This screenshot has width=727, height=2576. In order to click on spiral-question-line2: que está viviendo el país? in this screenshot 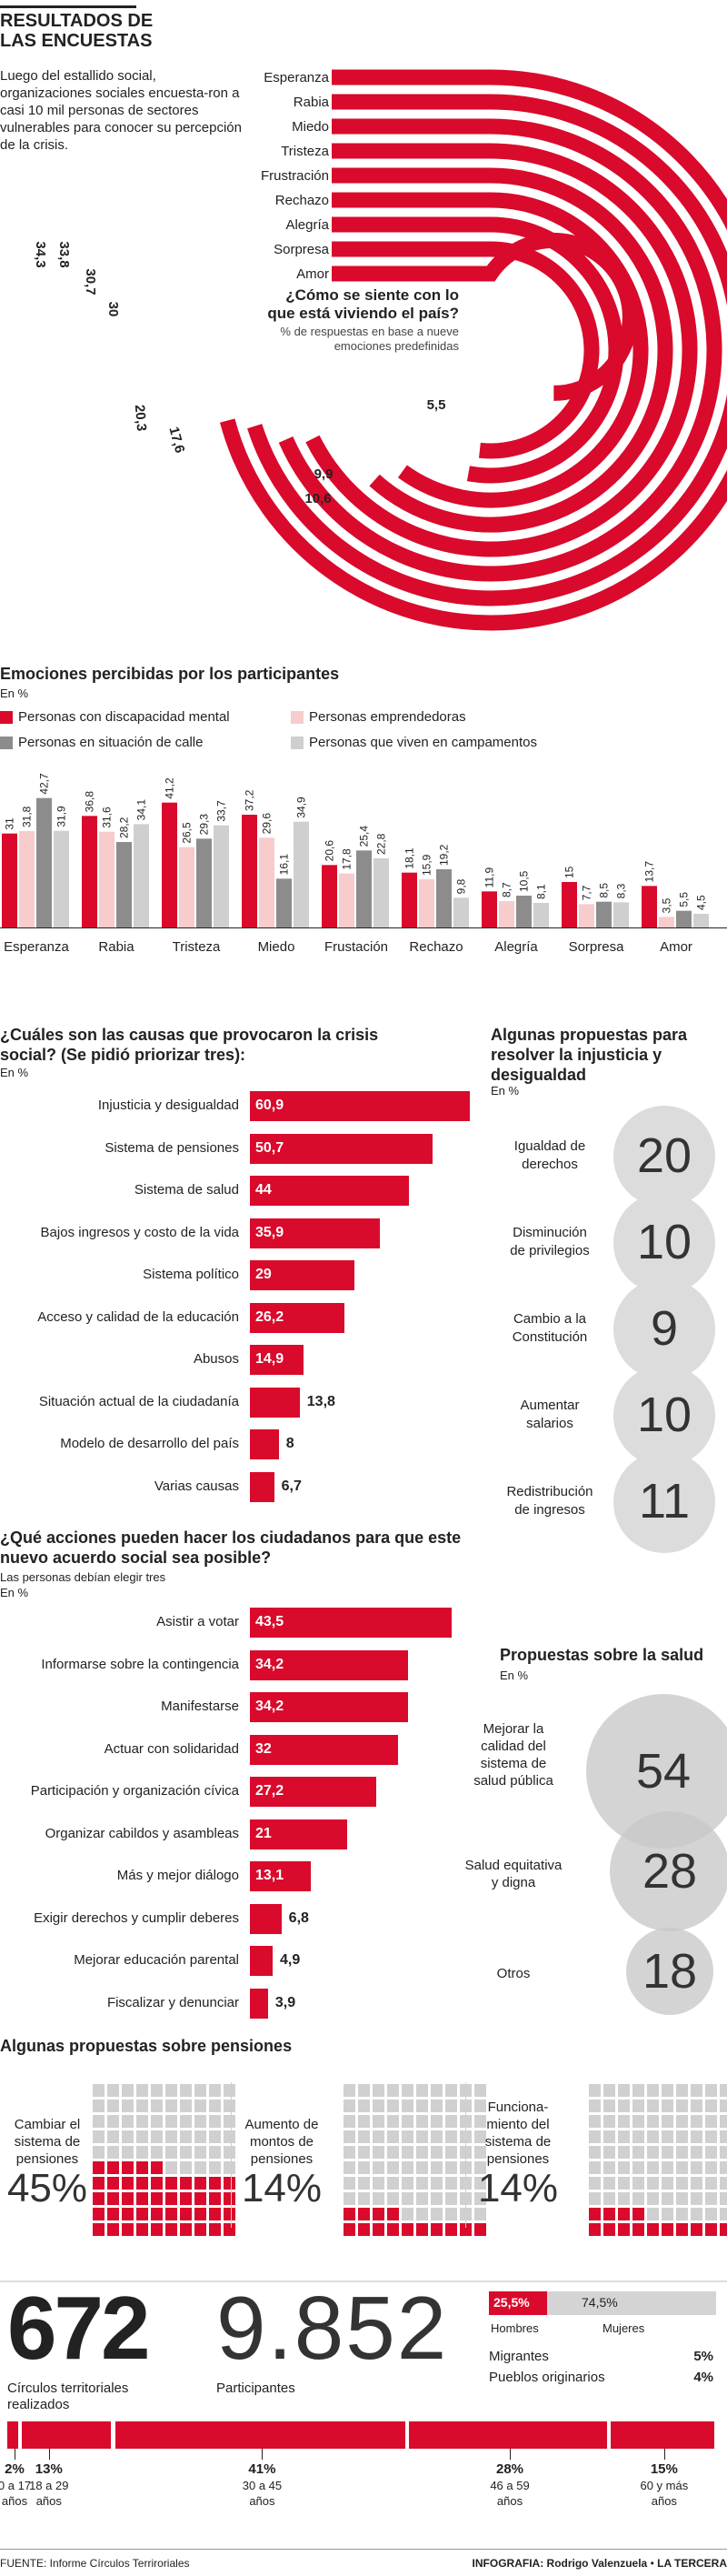, I will do `click(363, 314)`.